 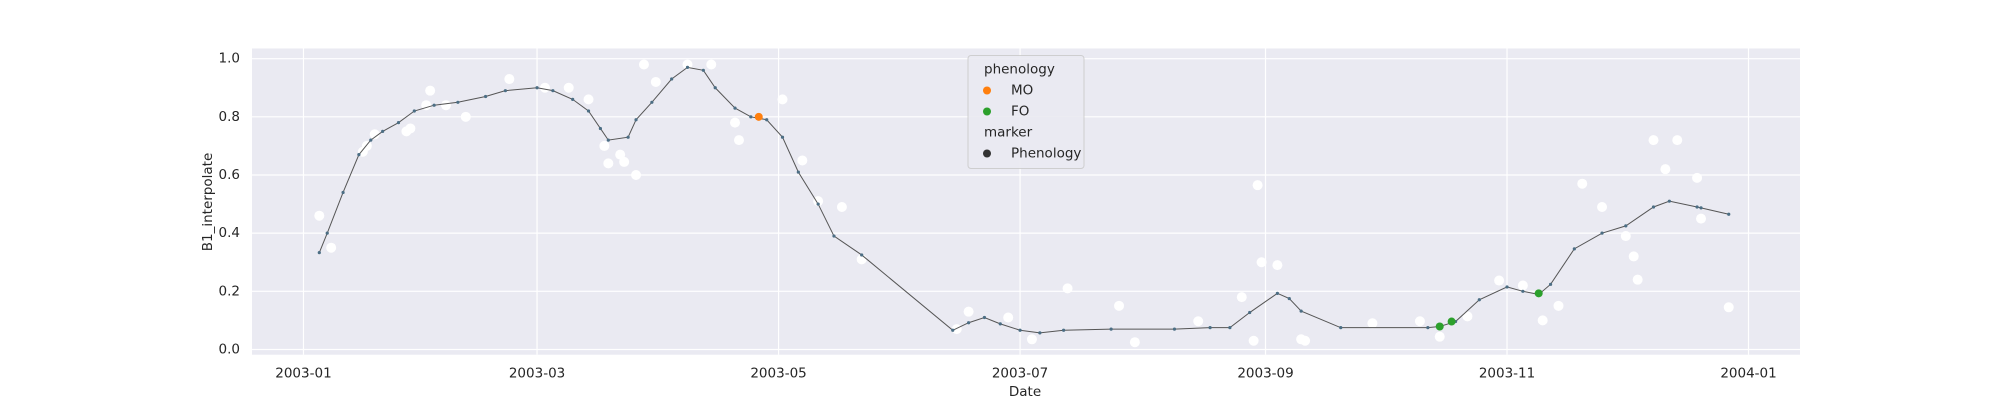 I want to click on x-tick-label: 2003-09, so click(x=1265, y=374).